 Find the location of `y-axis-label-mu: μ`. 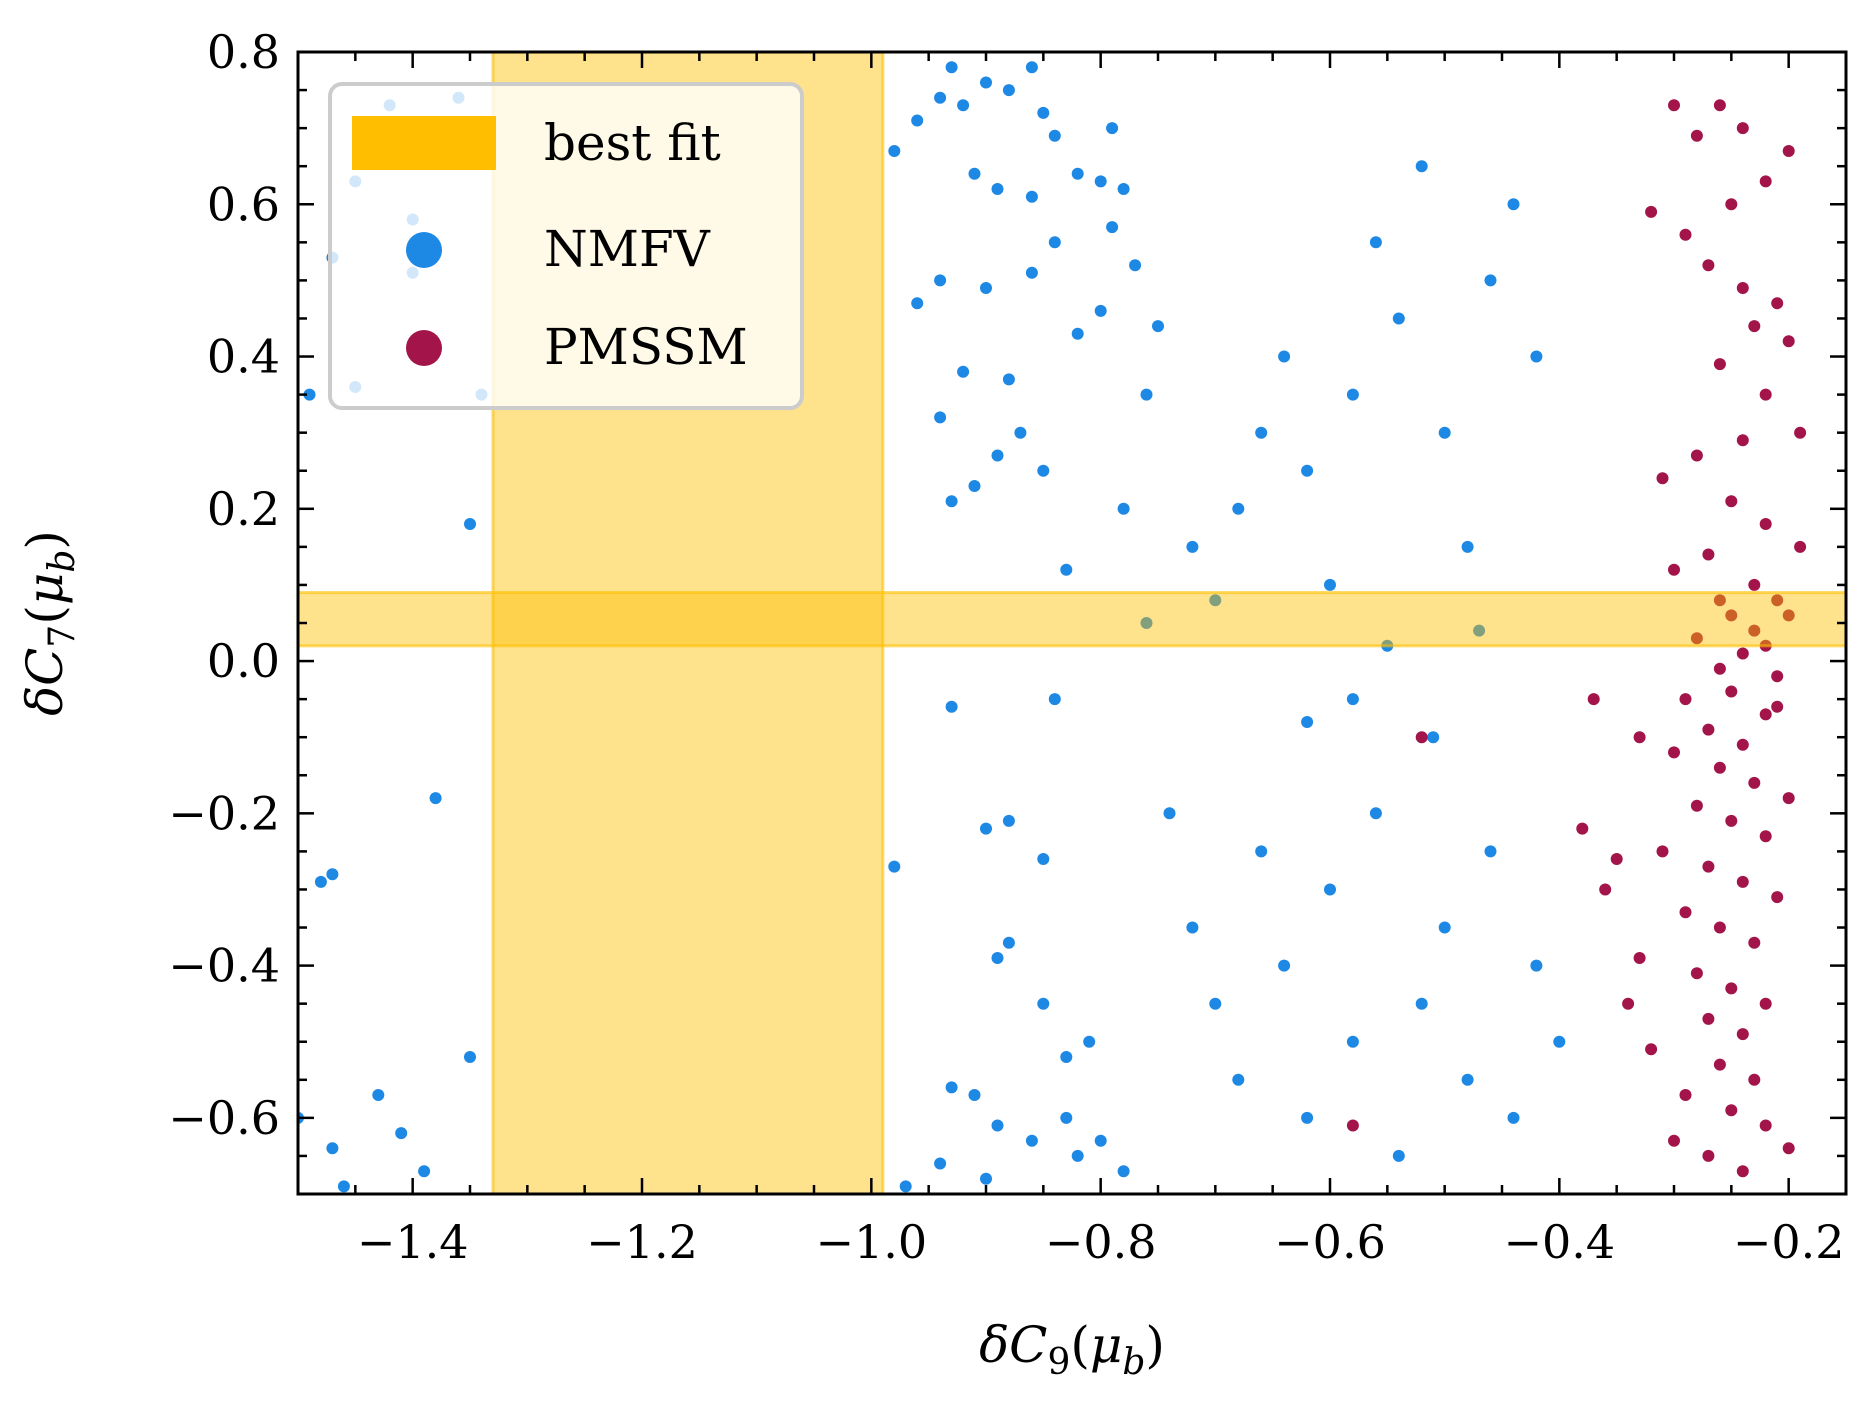

y-axis-label-mu: μ is located at coordinates (45, 589).